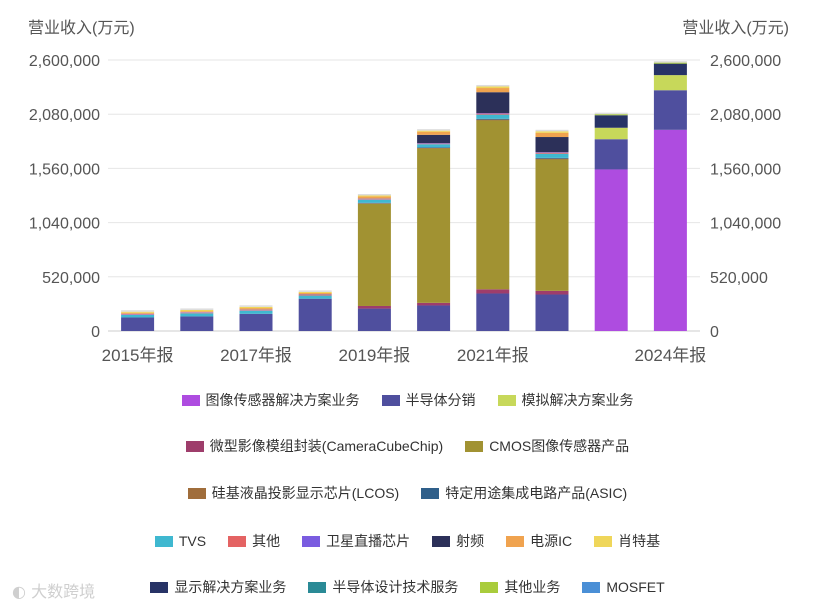 The image size is (815, 608). I want to click on legend-item: 图像传感器解决方案业务, so click(270, 400).